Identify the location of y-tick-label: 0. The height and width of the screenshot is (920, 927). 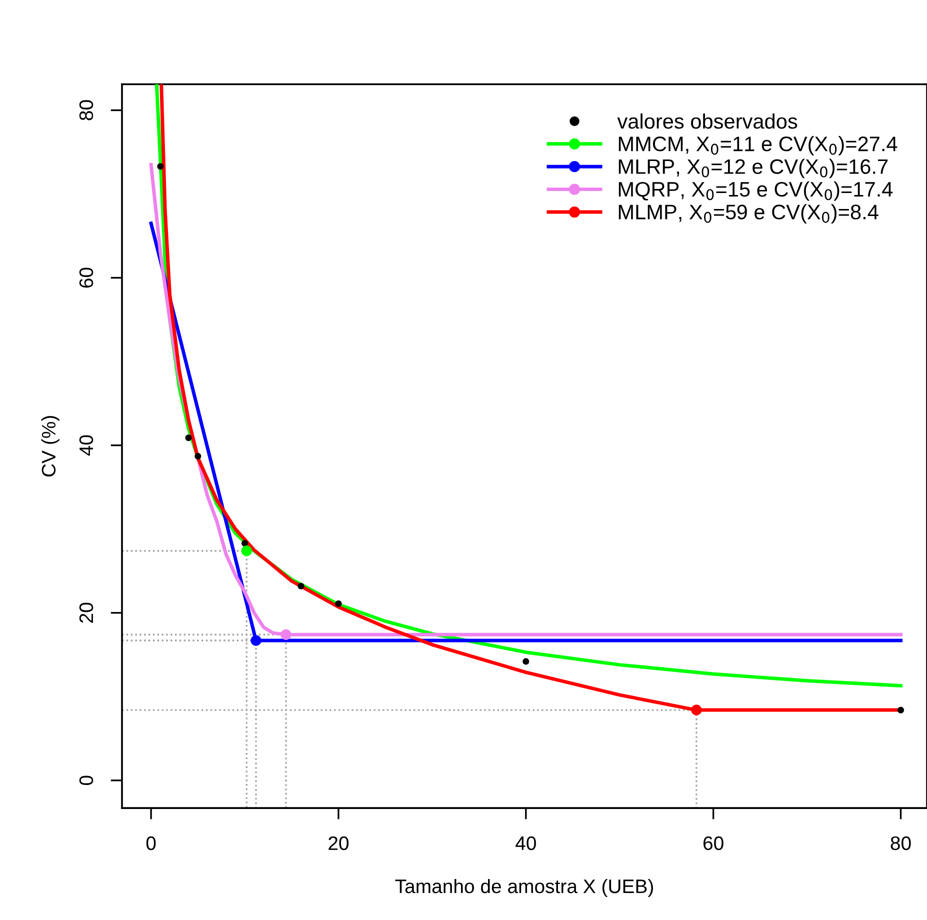
(86, 781).